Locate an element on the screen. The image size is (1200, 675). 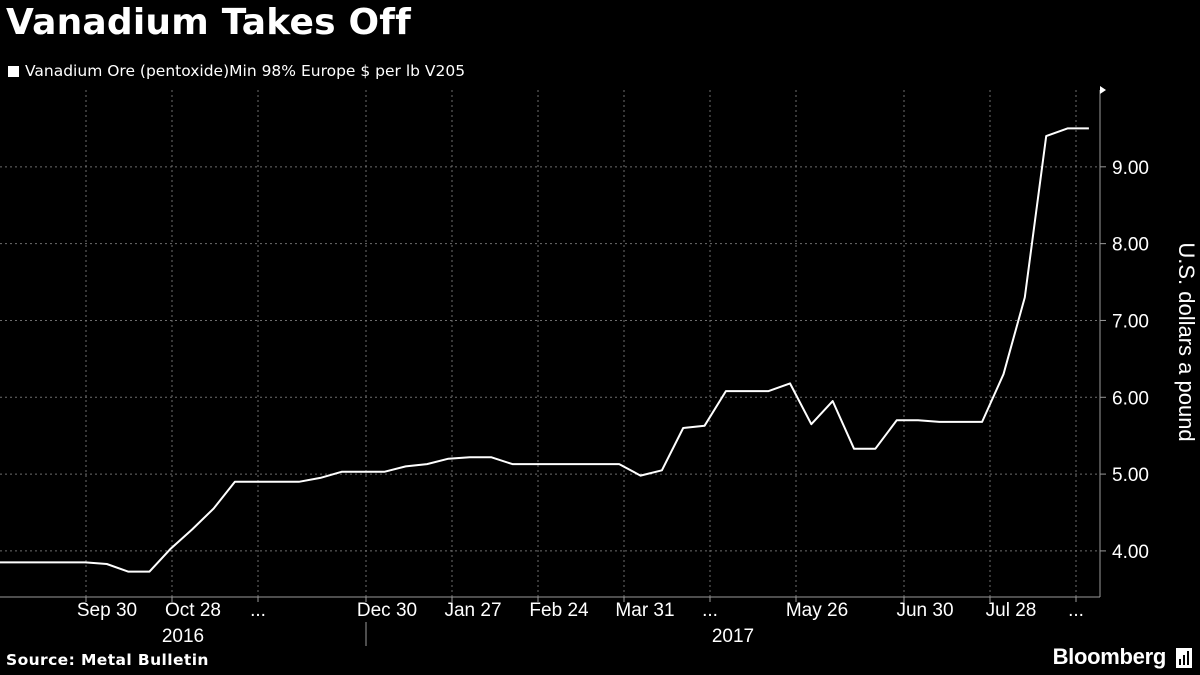
x-tick-label: Oct 28 is located at coordinates (193, 610).